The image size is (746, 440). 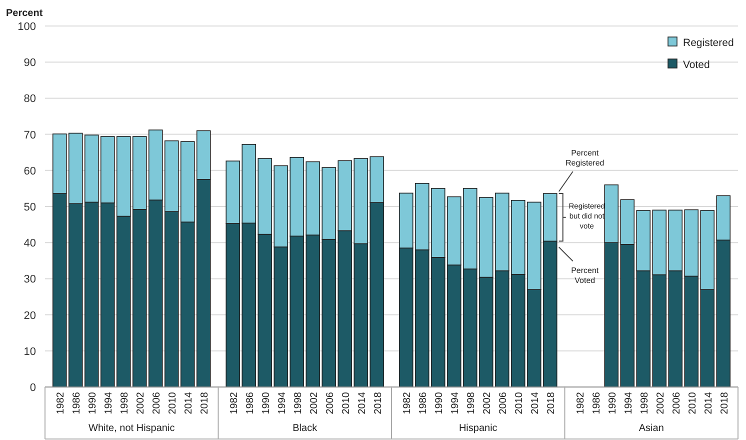 I want to click on y-tick-label: 100, so click(x=27, y=27).